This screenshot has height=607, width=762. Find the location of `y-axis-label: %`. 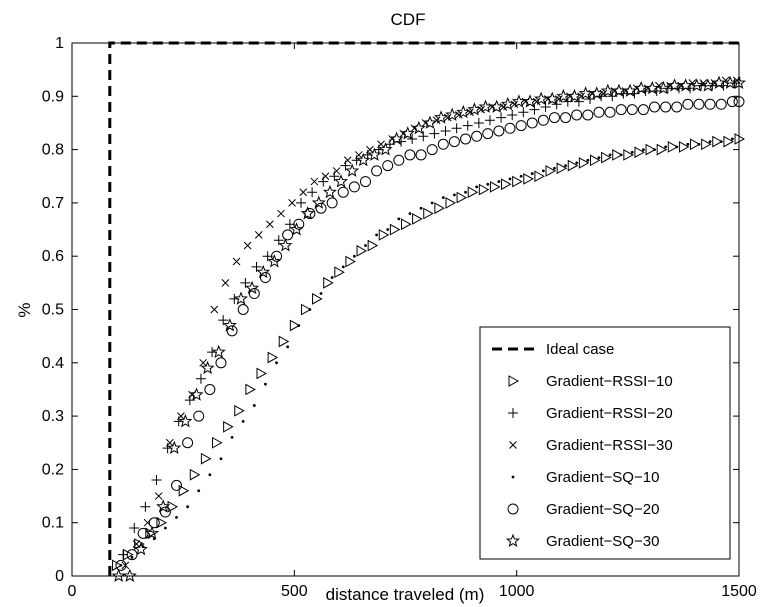

y-axis-label: % is located at coordinates (24, 309).